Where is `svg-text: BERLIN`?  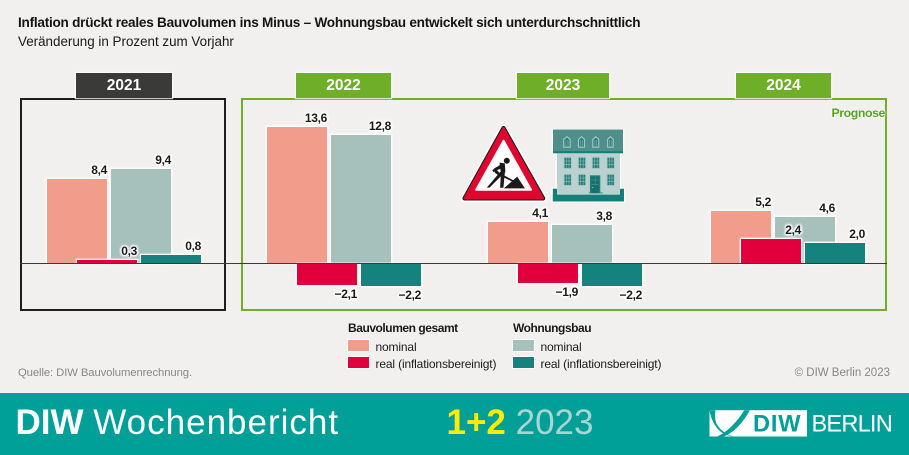 svg-text: BERLIN is located at coordinates (852, 425).